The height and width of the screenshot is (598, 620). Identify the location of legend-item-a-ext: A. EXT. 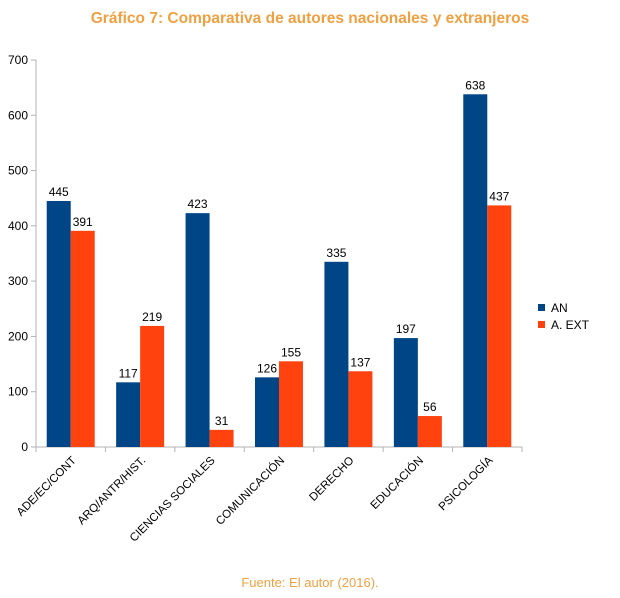
(563, 324).